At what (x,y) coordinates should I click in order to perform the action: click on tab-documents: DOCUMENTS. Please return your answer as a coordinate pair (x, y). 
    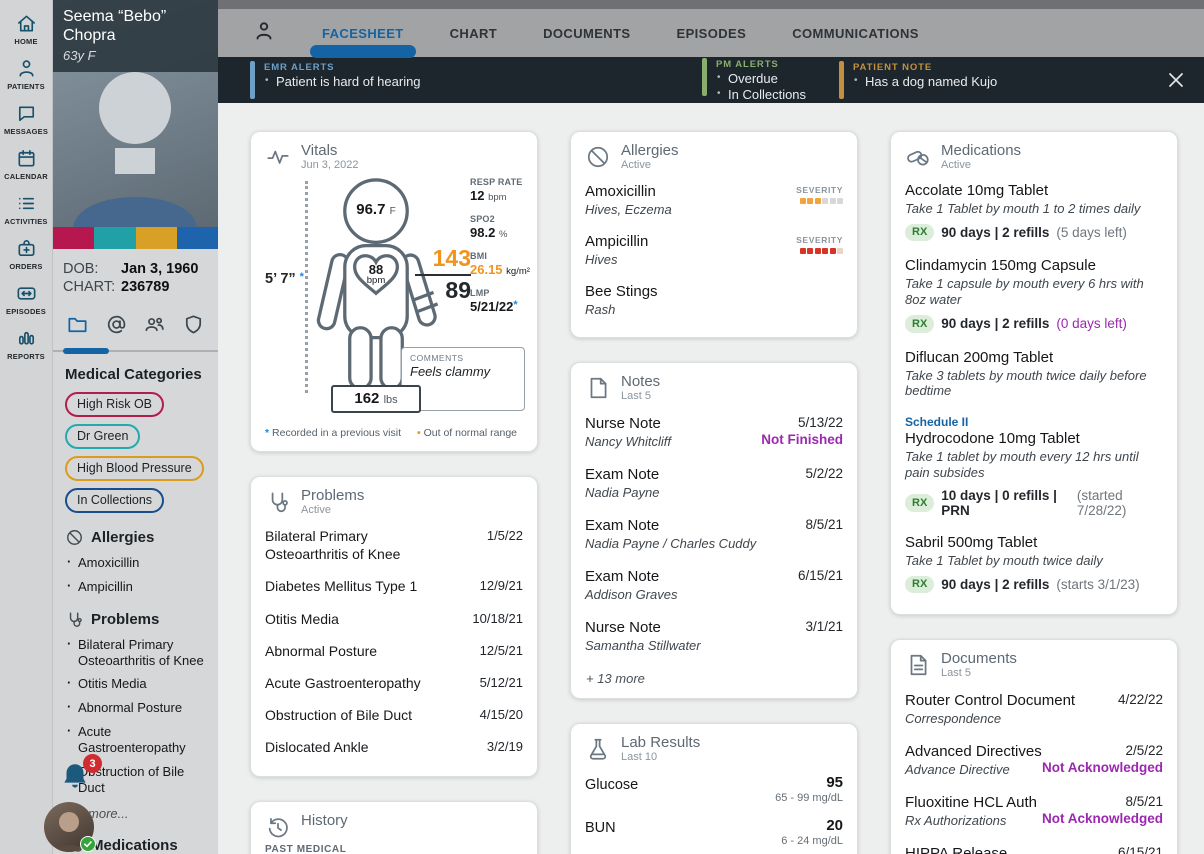
    Looking at the image, I should click on (586, 33).